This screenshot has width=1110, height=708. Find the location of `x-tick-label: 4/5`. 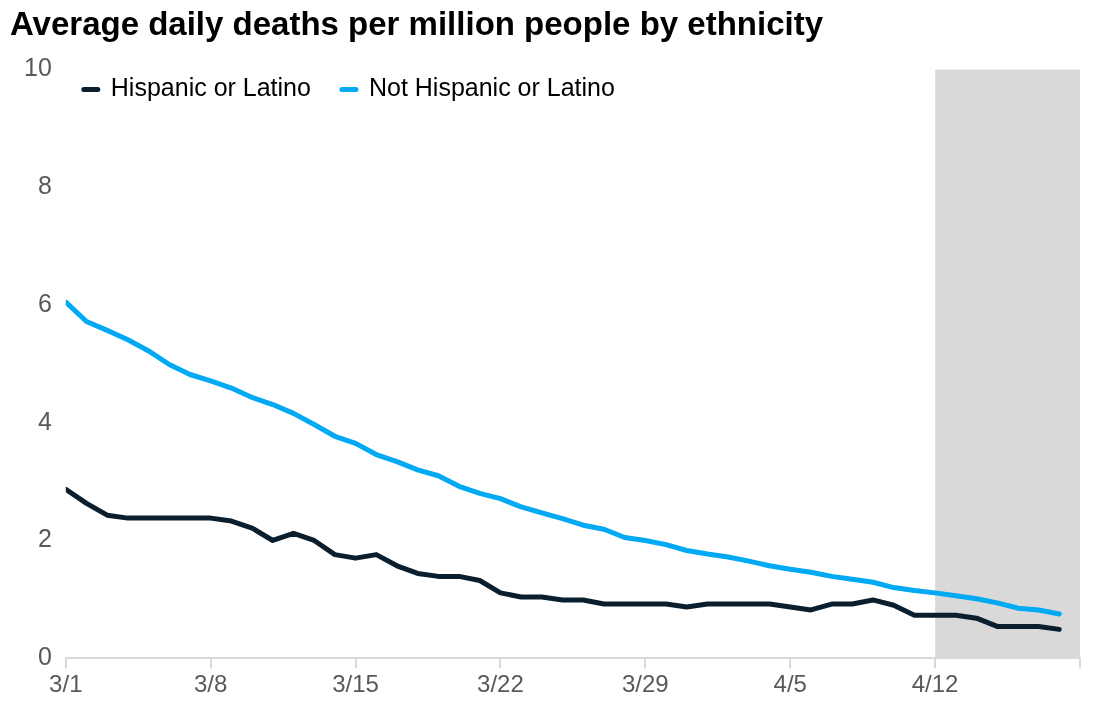

x-tick-label: 4/5 is located at coordinates (790, 684).